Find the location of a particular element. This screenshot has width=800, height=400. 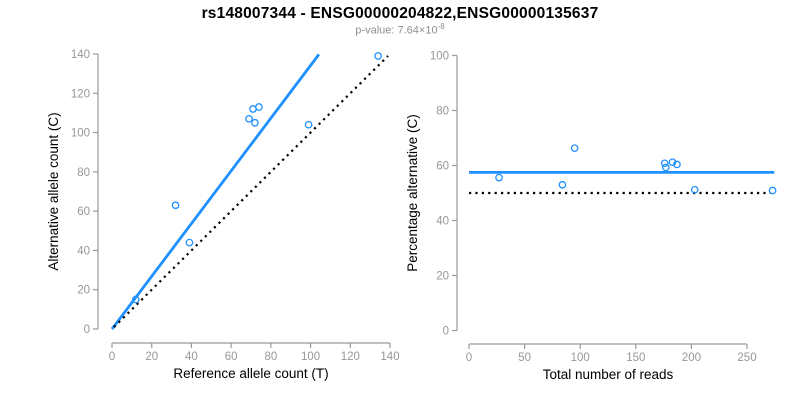

allele-counts-scatter-x-tick-label: 40 is located at coordinates (191, 357).